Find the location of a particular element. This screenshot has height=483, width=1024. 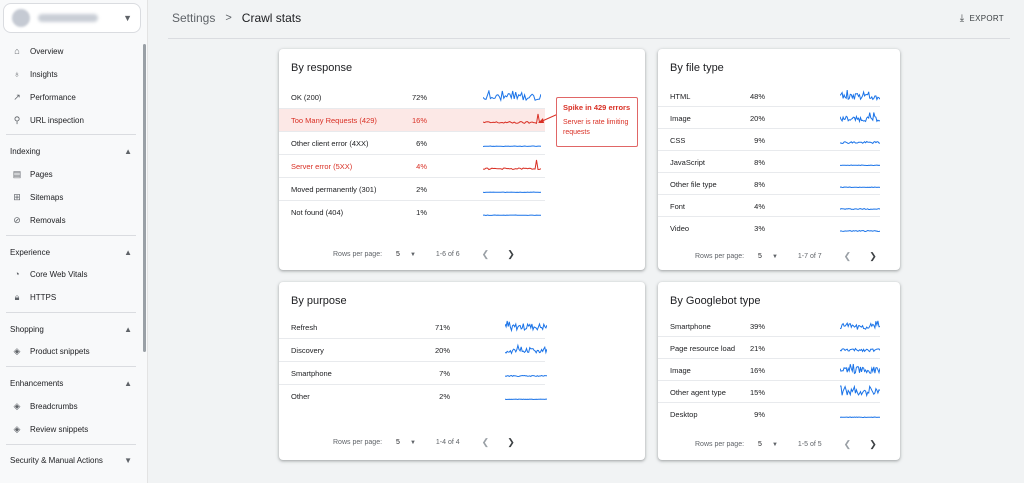

table-row: Page resource load 21% is located at coordinates (769, 348).